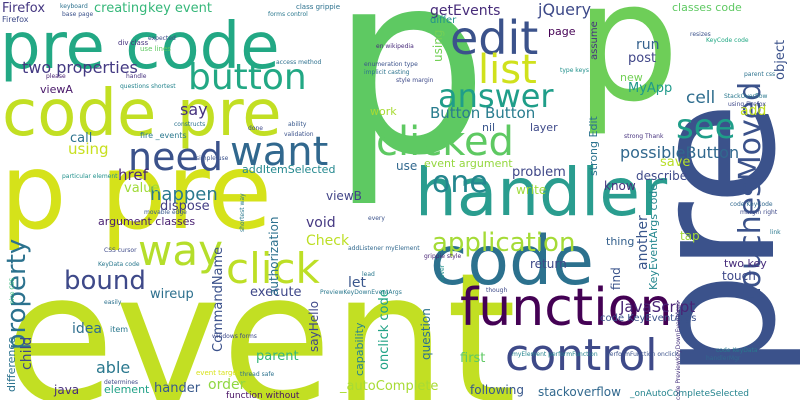 The width and height of the screenshot is (800, 400). I want to click on word-edit: edit, so click(494, 38).